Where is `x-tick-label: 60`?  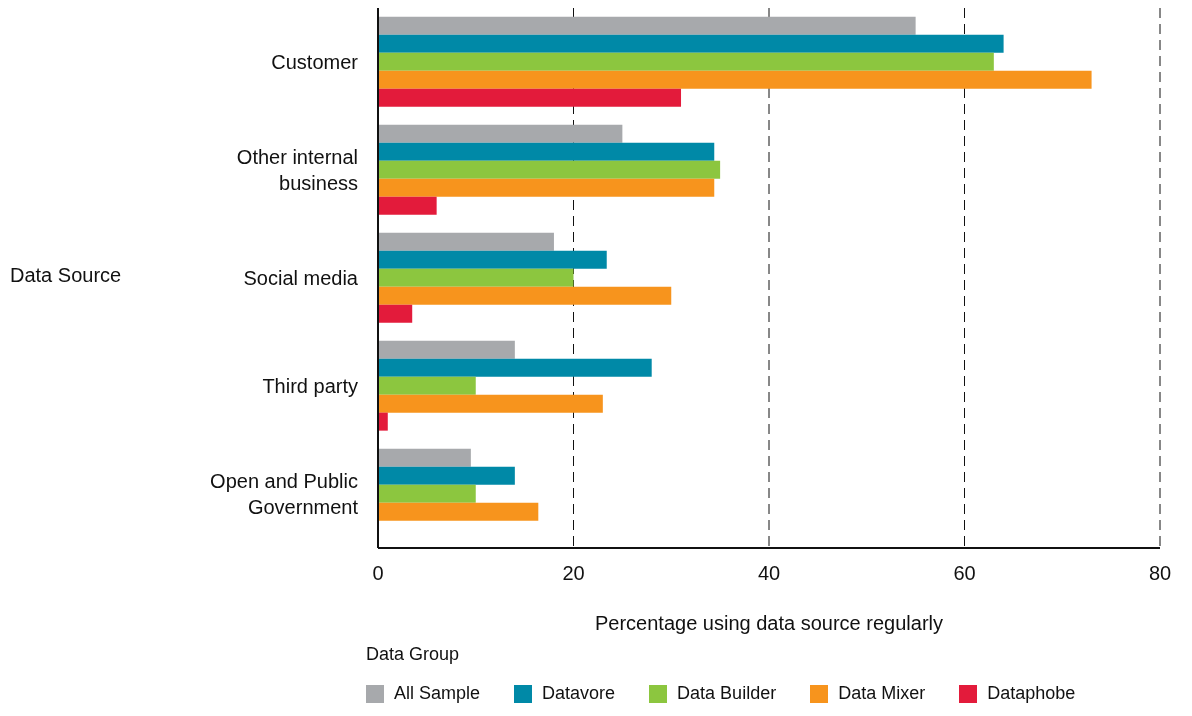
x-tick-label: 60 is located at coordinates (964, 573).